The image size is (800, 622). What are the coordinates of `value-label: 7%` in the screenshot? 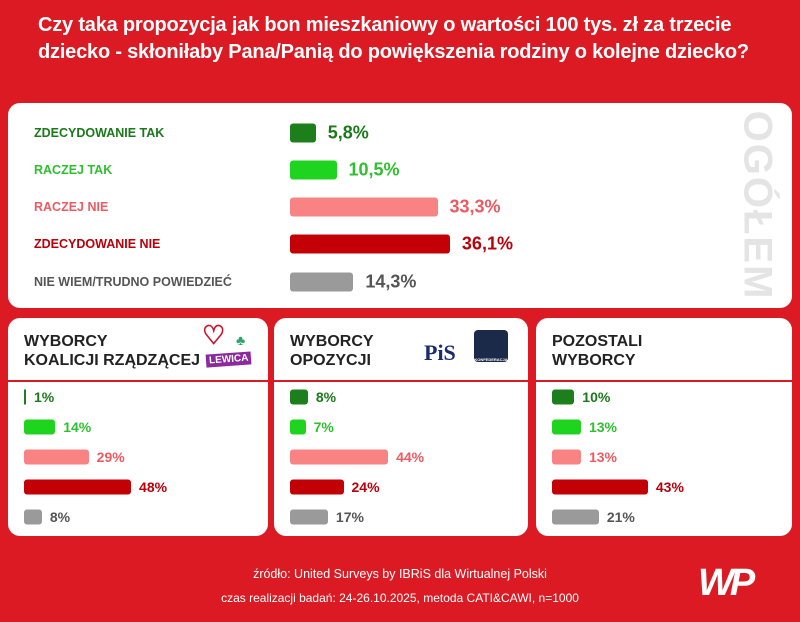 It's located at (323, 427).